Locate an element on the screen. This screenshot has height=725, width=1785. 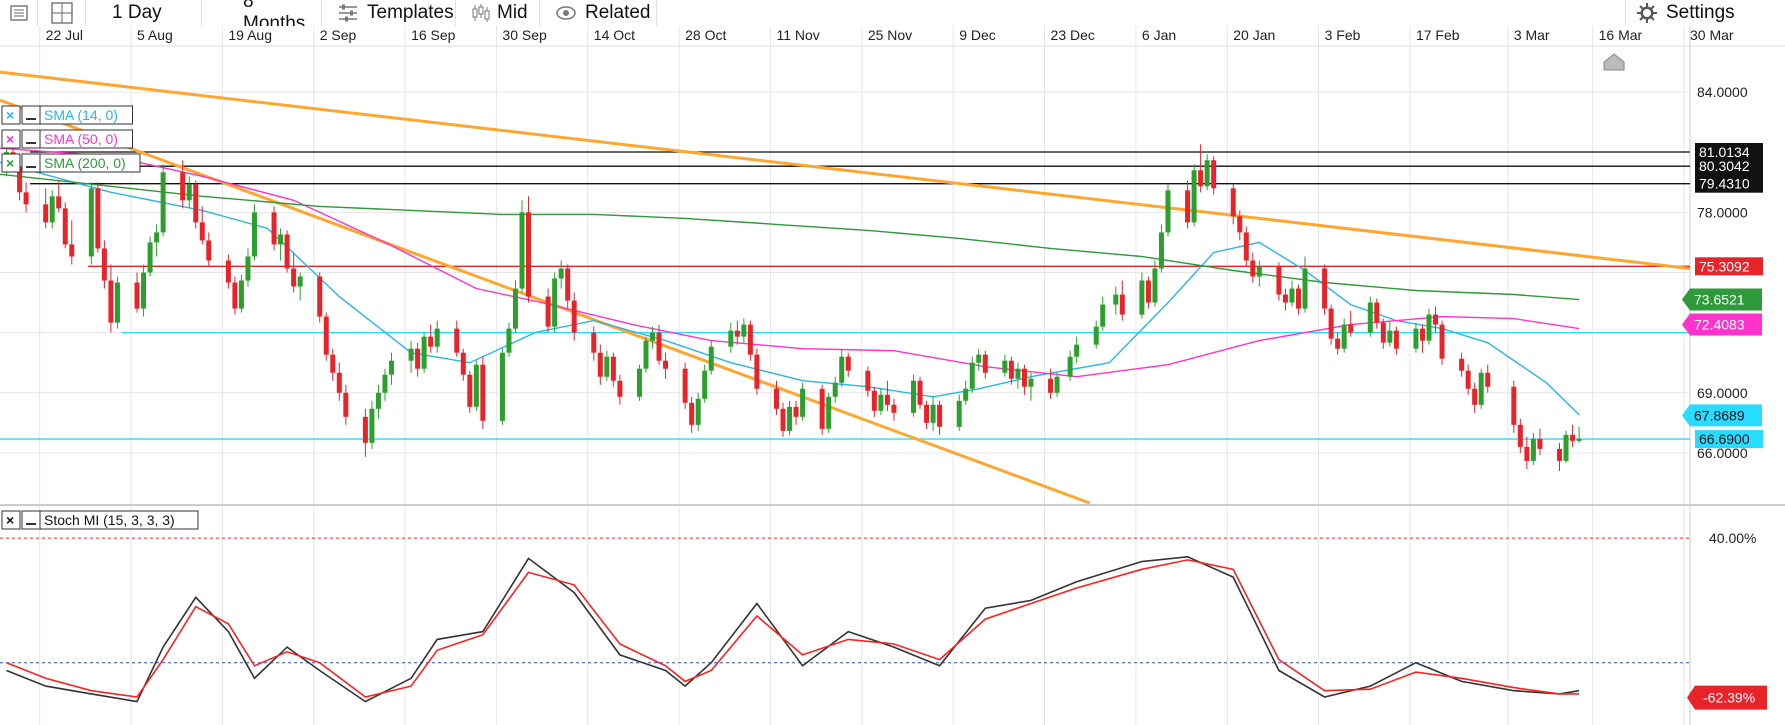
price-tag-label: 73.6521 is located at coordinates (1719, 300).